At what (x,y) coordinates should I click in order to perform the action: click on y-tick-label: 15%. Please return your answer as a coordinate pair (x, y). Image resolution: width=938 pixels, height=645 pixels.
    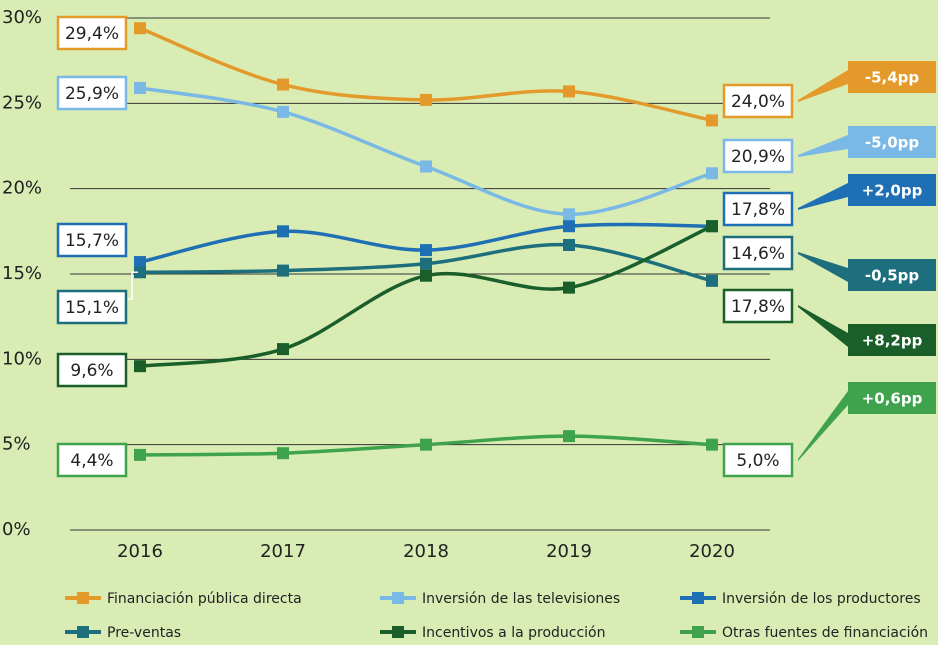
    Looking at the image, I should click on (22, 273).